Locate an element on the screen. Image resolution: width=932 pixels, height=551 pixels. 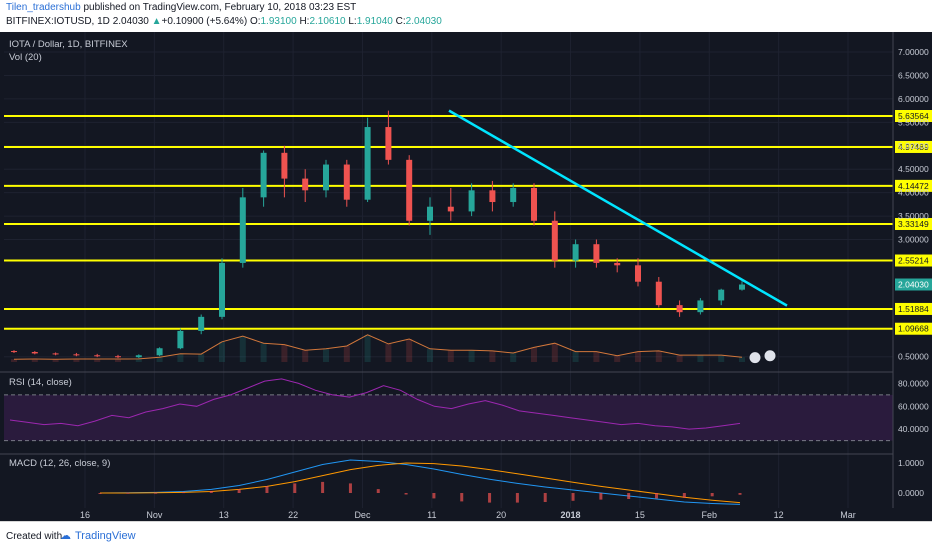
x-axis-strip is located at coordinates (466, 514).